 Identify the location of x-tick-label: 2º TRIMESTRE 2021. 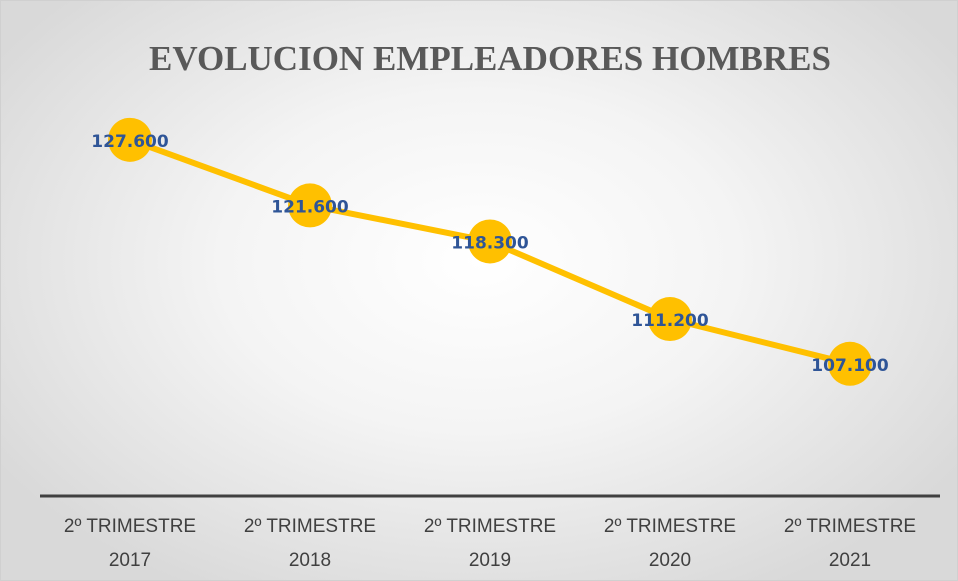
(850, 543).